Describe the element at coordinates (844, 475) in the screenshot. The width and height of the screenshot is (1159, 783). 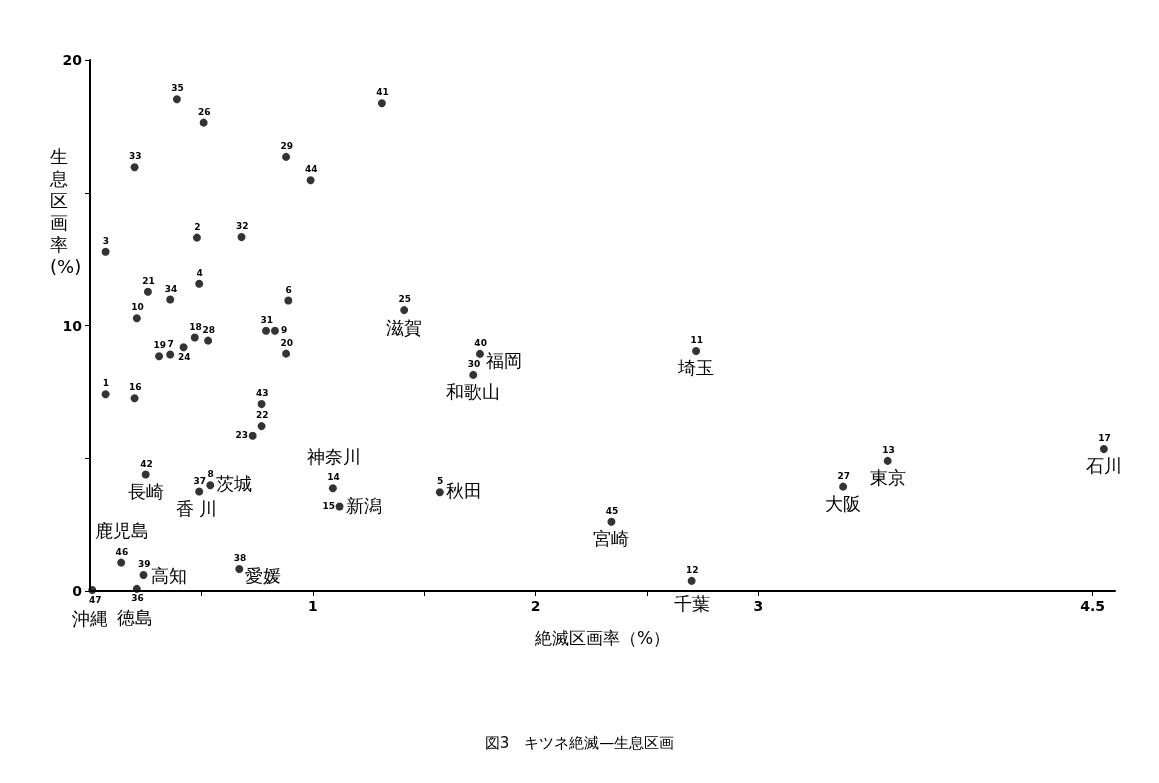
I see `annotation: 27` at that location.